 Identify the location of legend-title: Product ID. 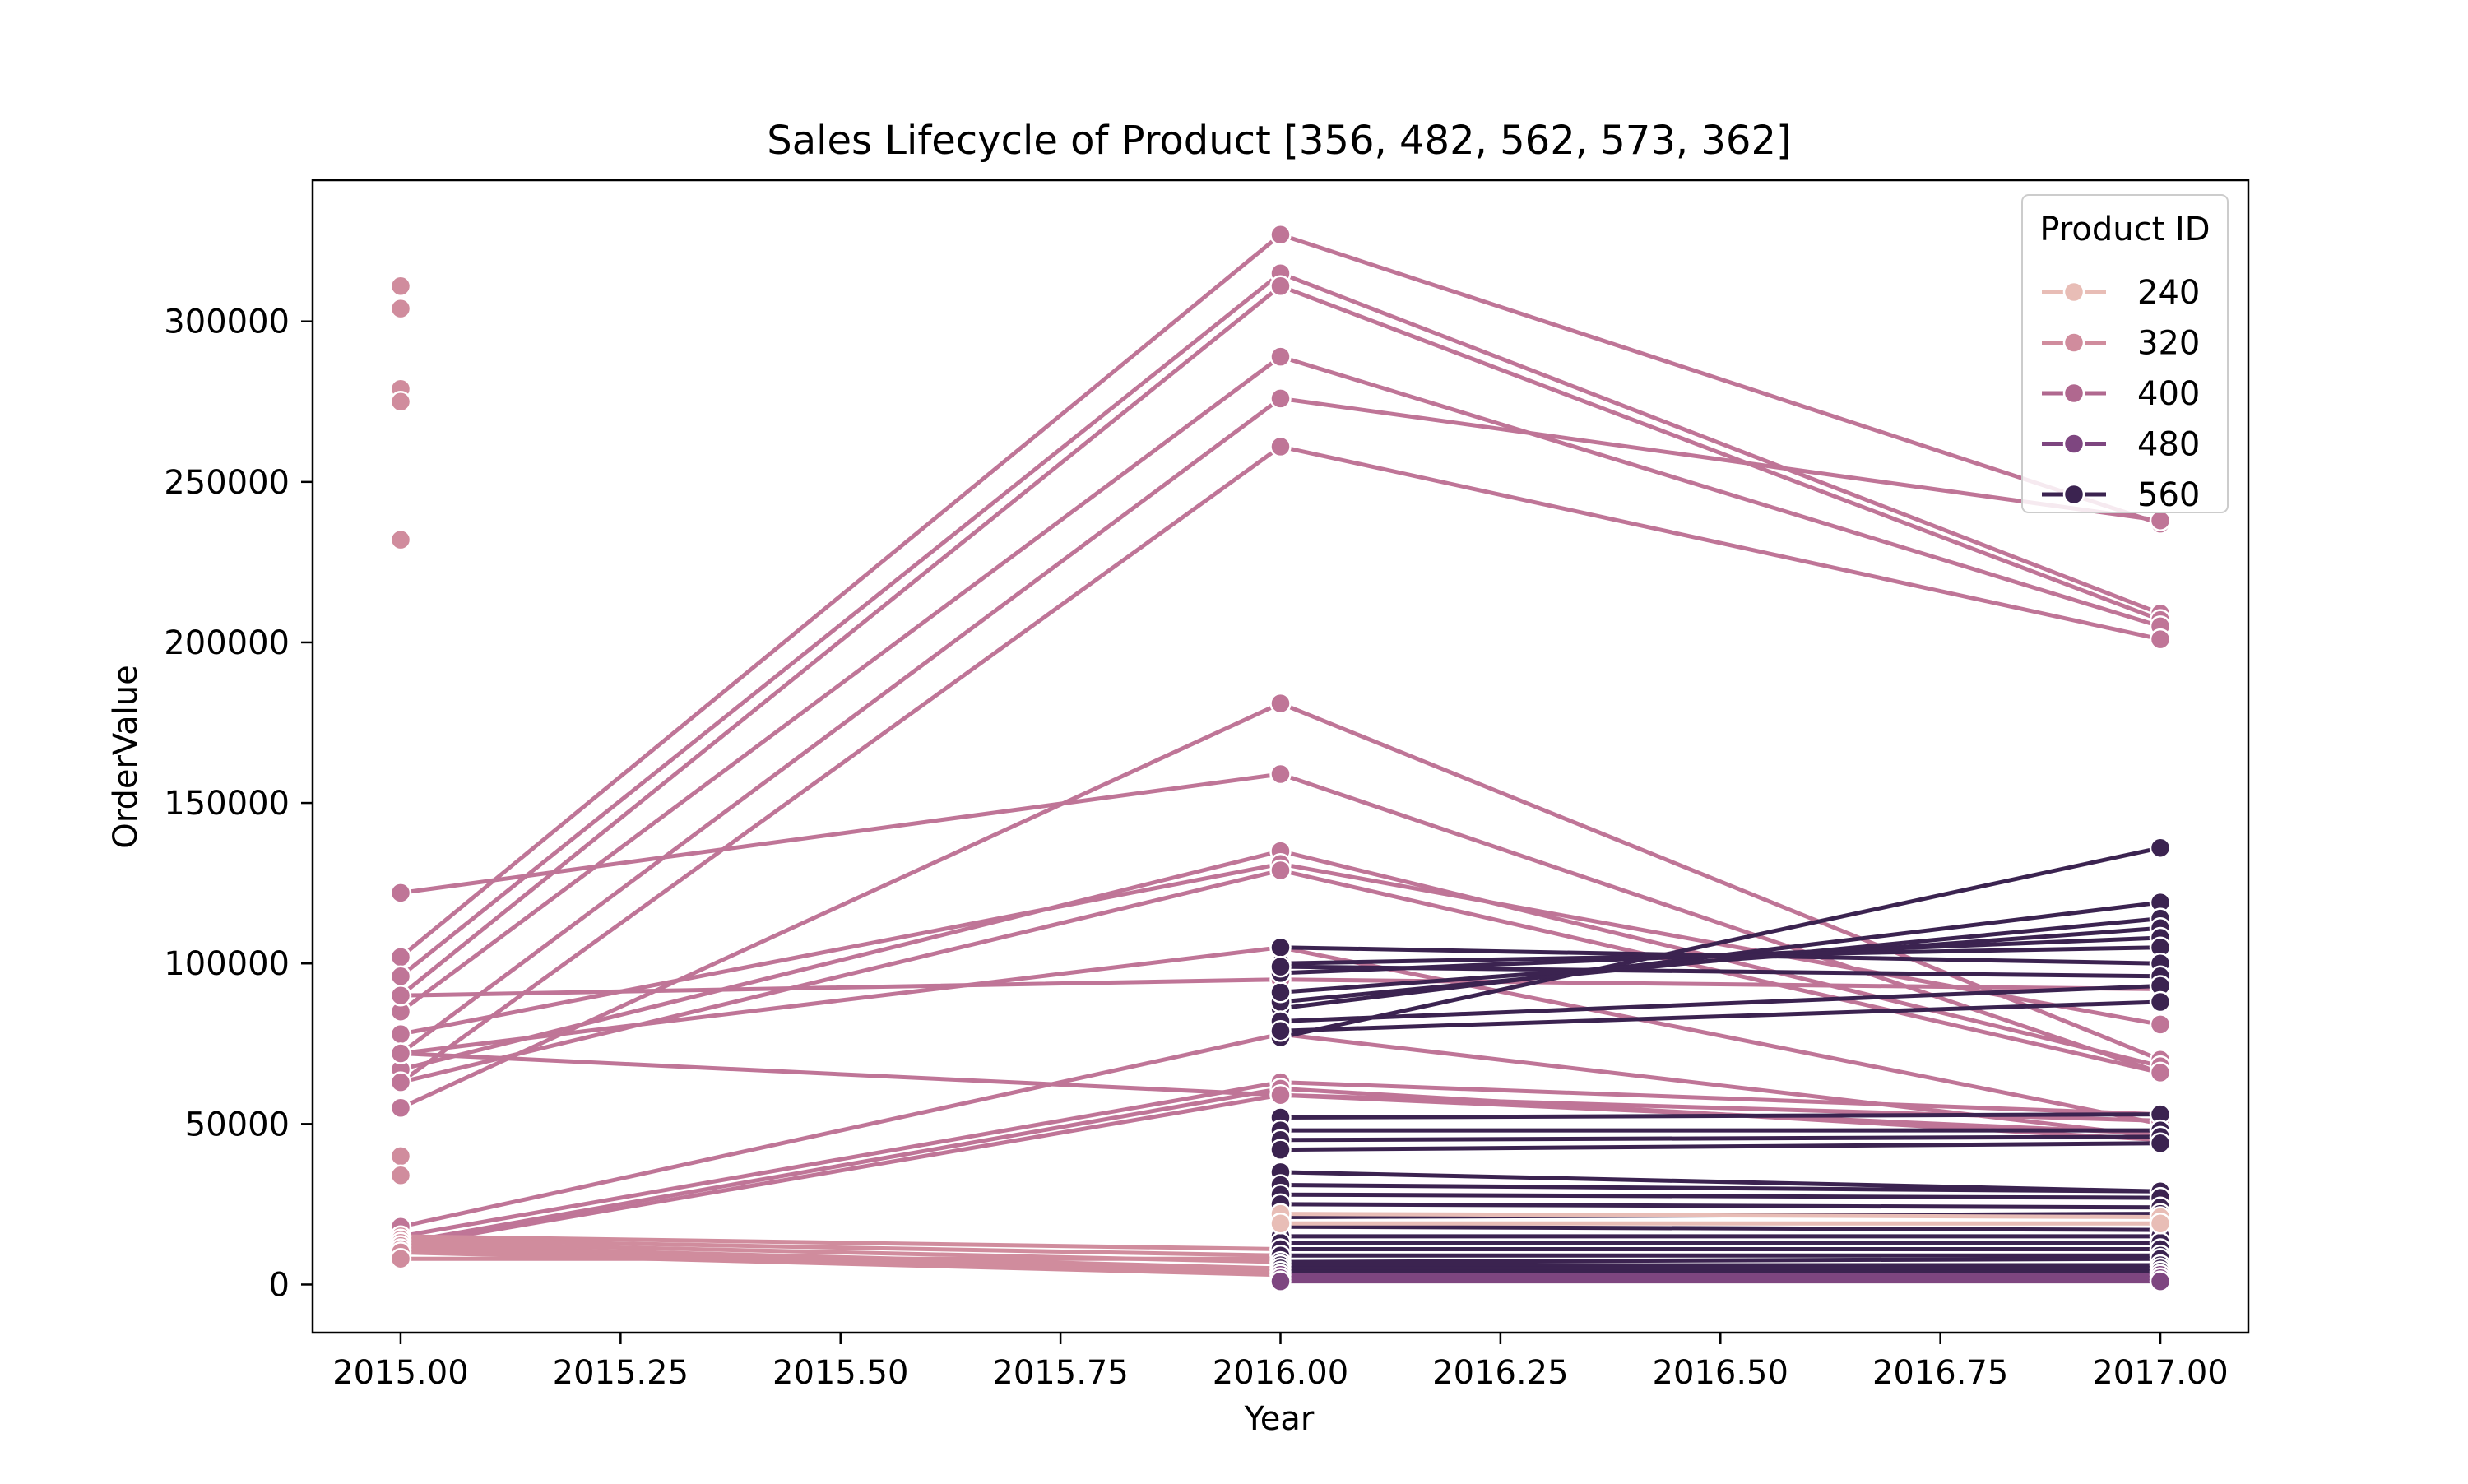
(2124, 229).